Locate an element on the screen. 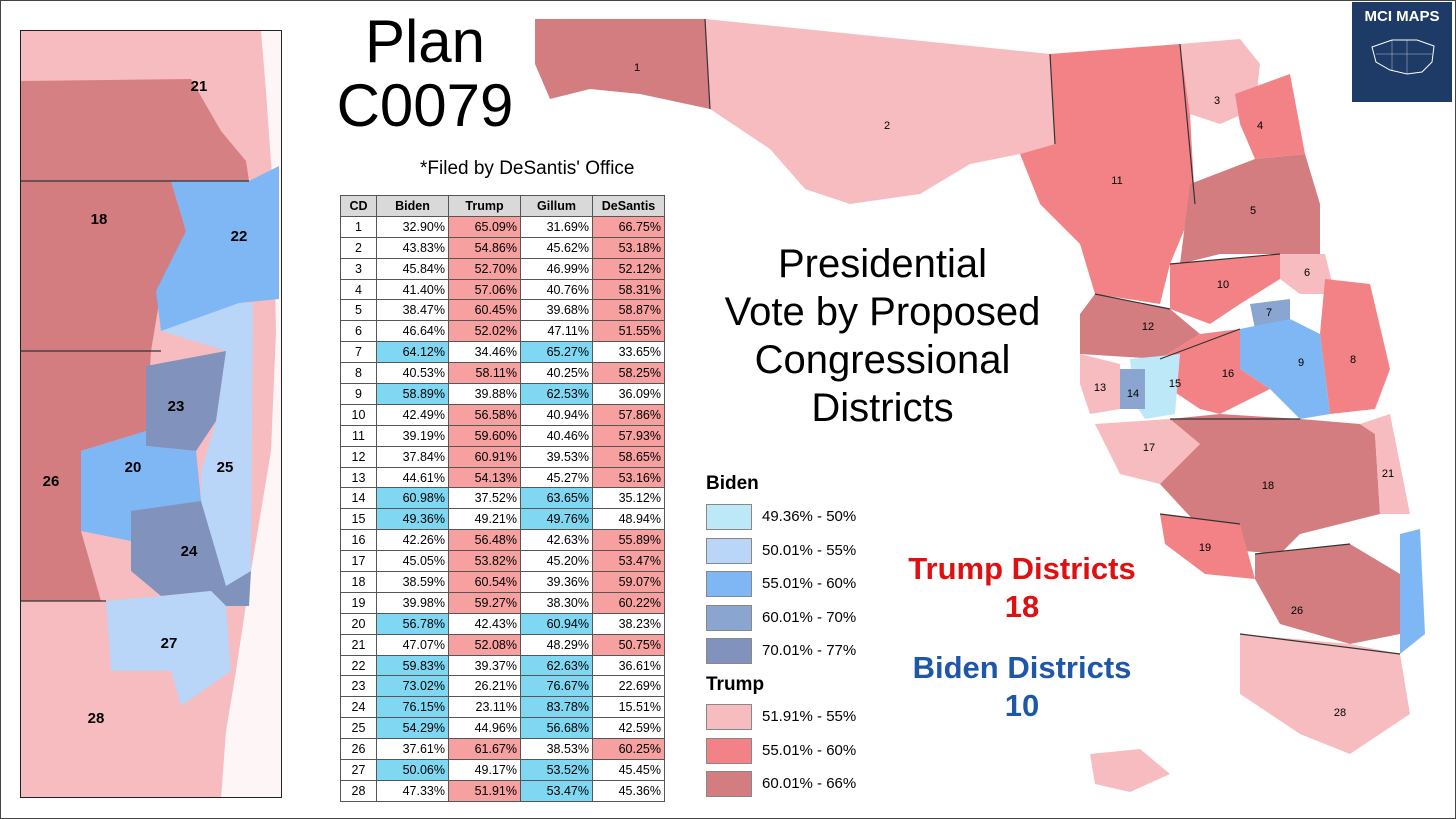 This screenshot has width=1456, height=819. cell-biden: 46.64% is located at coordinates (412, 331).